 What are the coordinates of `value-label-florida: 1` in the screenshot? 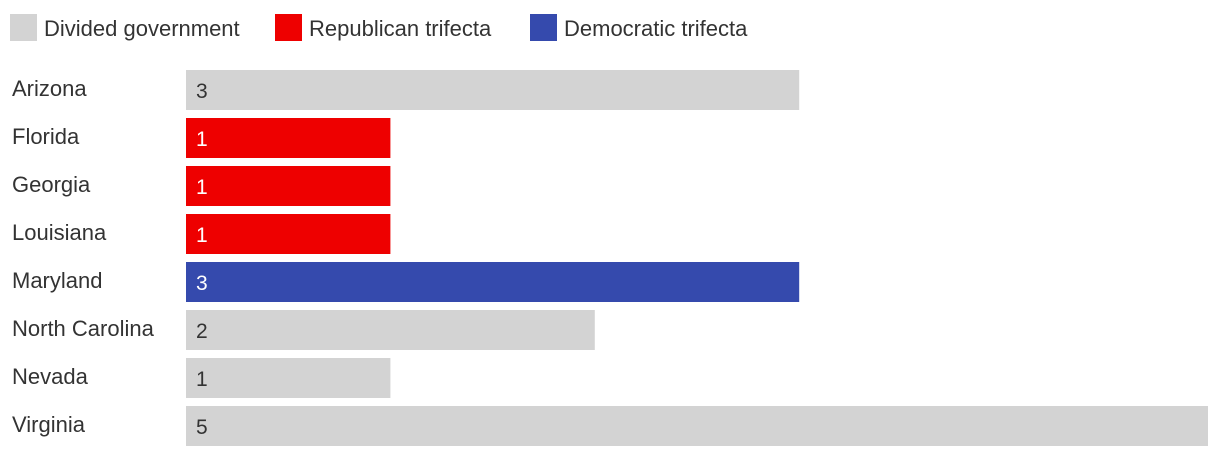 It's located at (202, 139).